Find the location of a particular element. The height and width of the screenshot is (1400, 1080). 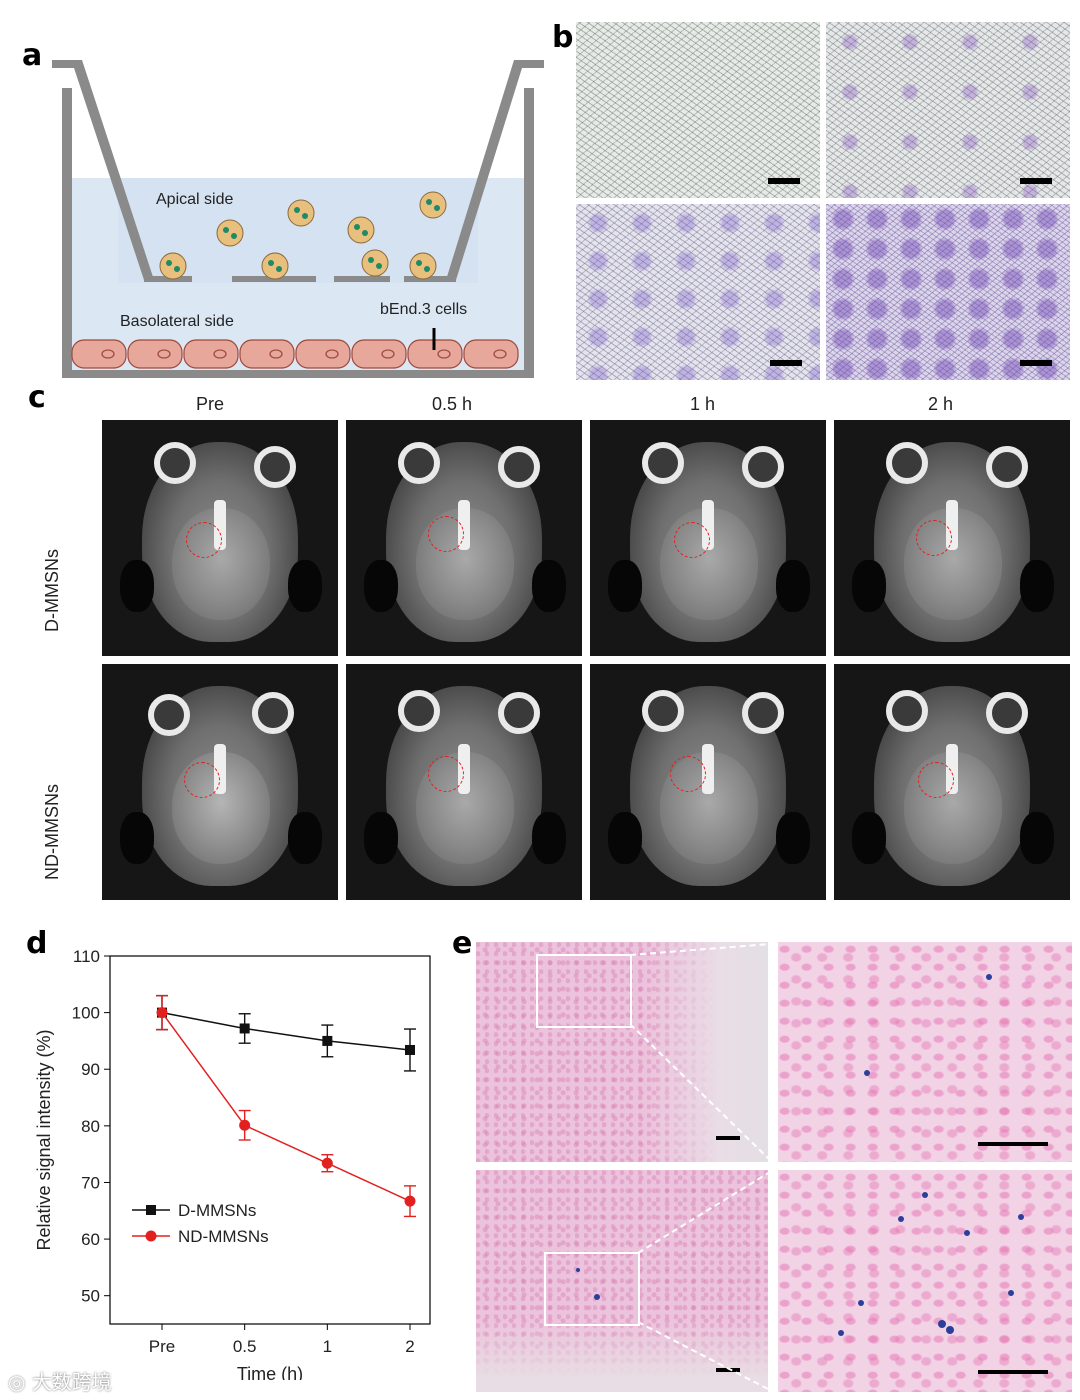

y-tick-label: 70 is located at coordinates (90, 1182).